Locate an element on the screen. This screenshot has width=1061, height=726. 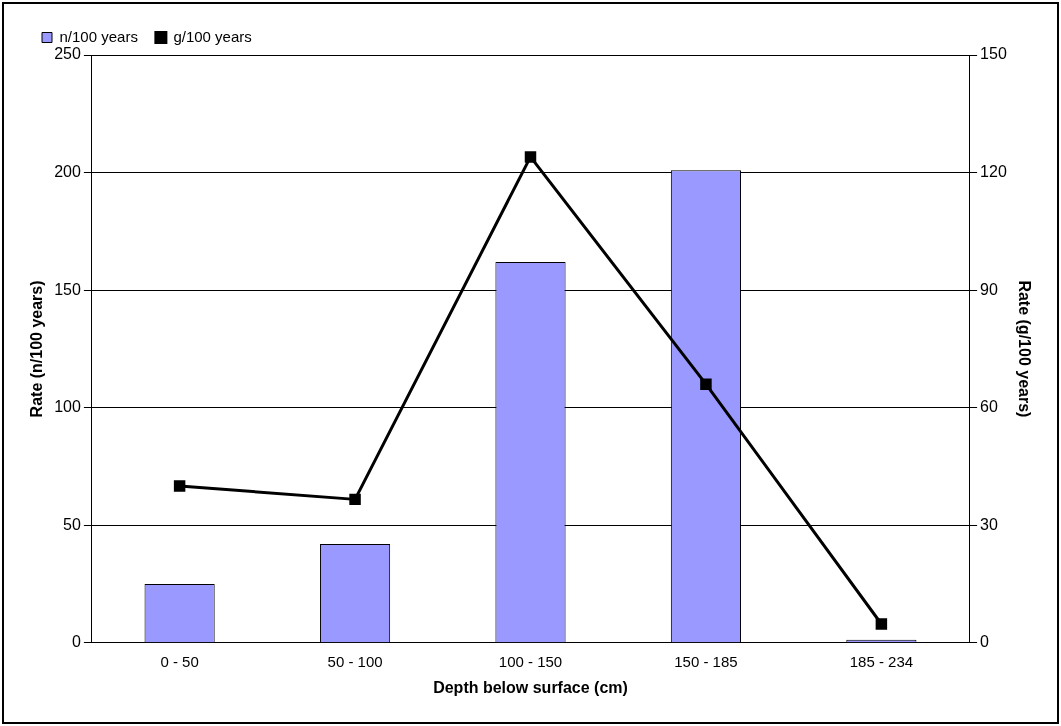
x-tick-label: 50 - 100 is located at coordinates (355, 661).